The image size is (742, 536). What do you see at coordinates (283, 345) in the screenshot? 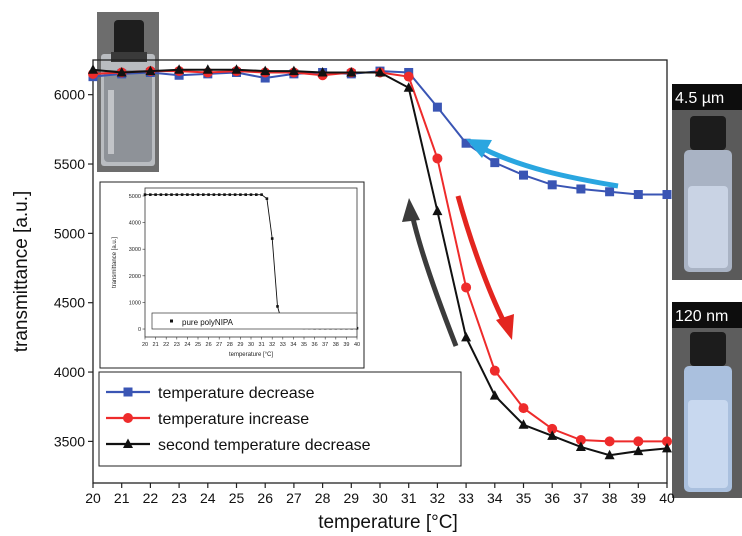
I see `inset-x-tick-label: 33` at bounding box center [283, 345].